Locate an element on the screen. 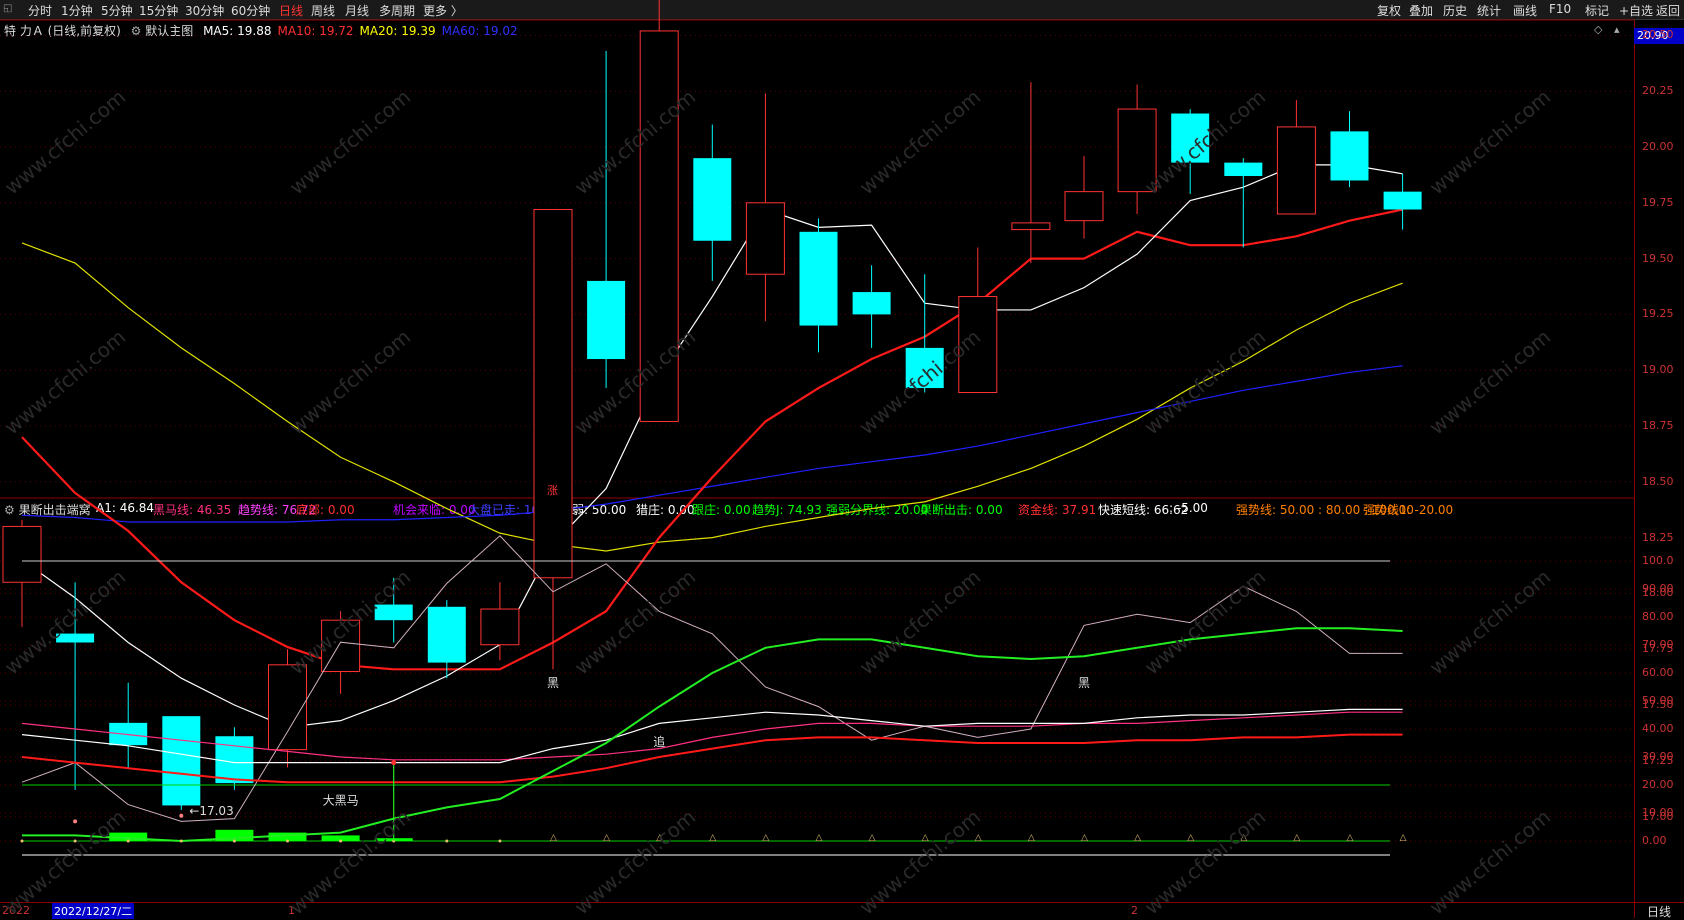  limit-up-label: 涨 is located at coordinates (552, 490).